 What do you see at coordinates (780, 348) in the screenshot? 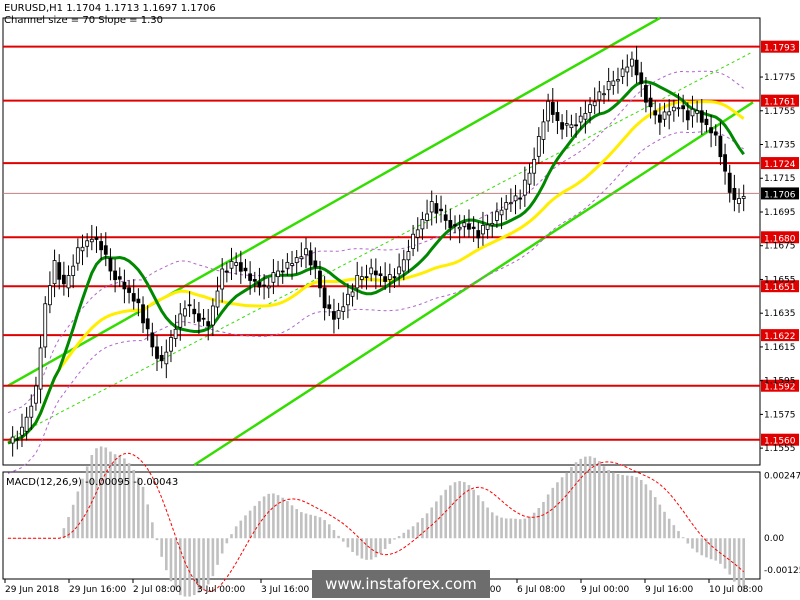
I see `price-tick-label: 1.1615` at bounding box center [780, 348].